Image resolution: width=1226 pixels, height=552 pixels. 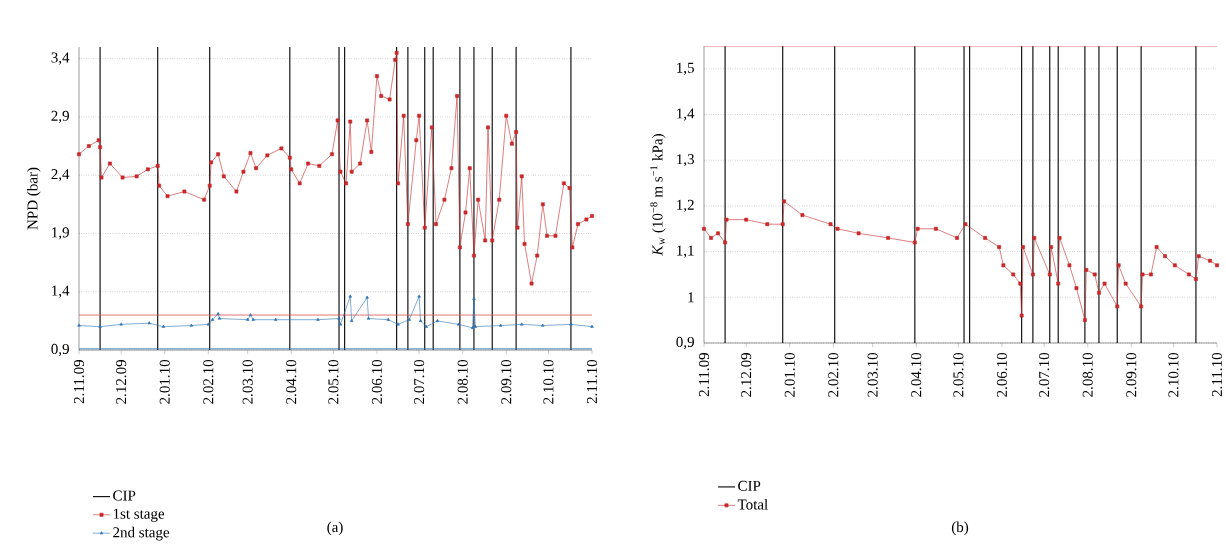 I want to click on y-tick-label: 2,9, so click(x=60, y=117).